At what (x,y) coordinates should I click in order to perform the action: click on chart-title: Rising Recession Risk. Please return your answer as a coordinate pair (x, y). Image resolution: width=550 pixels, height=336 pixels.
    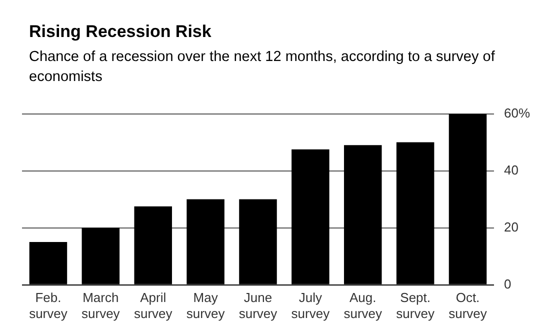
    Looking at the image, I should click on (120, 32).